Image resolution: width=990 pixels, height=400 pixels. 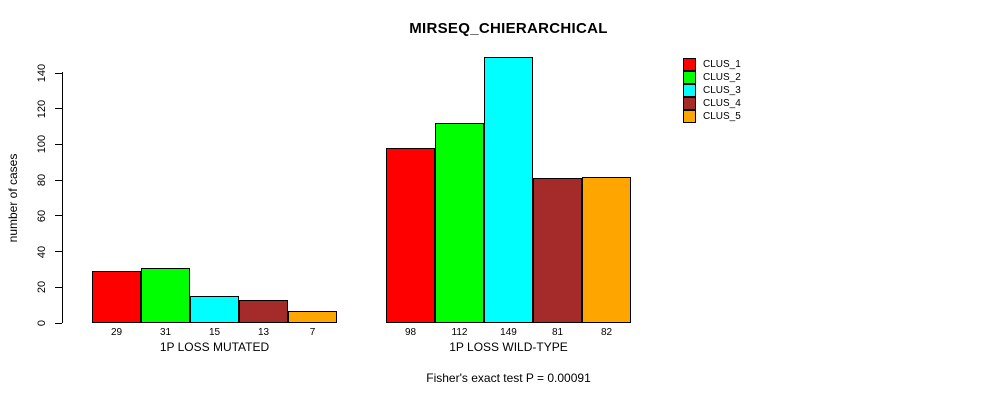 What do you see at coordinates (722, 116) in the screenshot?
I see `legend-label: CLUS_5` at bounding box center [722, 116].